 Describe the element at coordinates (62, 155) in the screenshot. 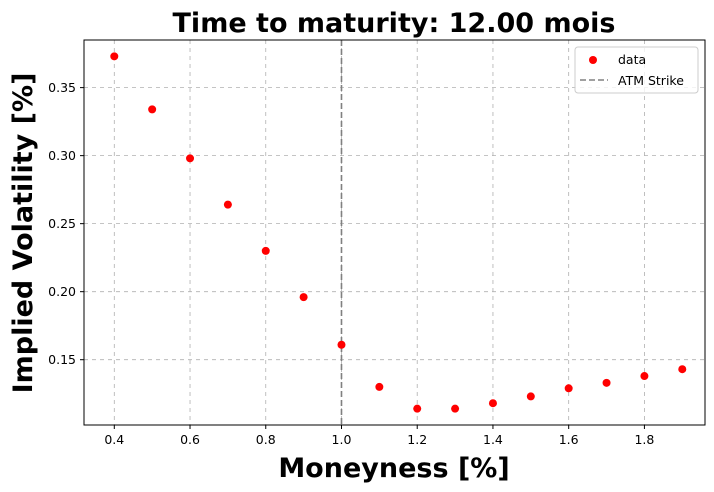

I see `y-tick-label: 0.30` at that location.